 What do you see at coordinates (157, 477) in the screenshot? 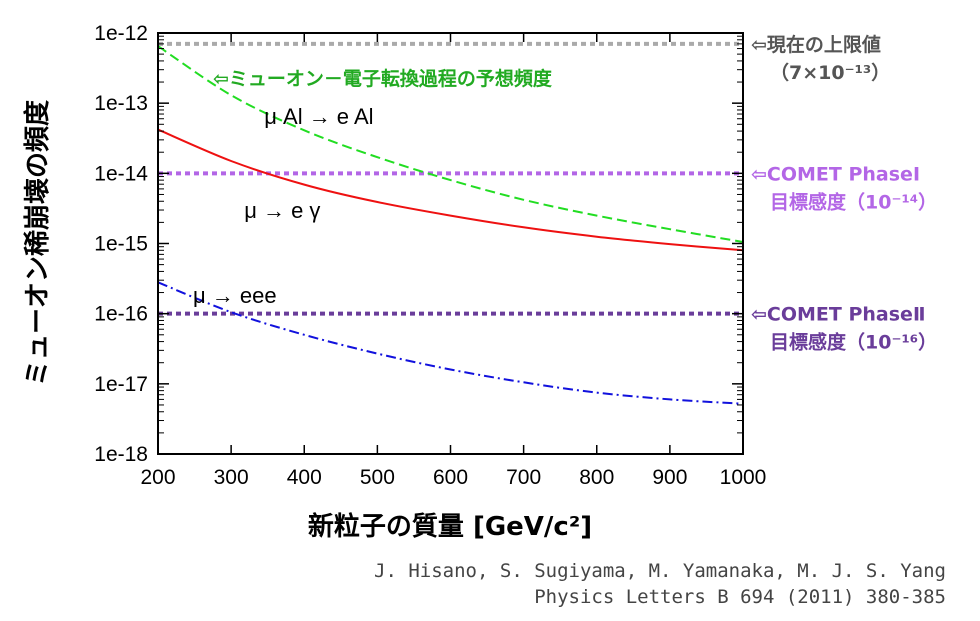
I see `x-tick-label: 200` at bounding box center [157, 477].